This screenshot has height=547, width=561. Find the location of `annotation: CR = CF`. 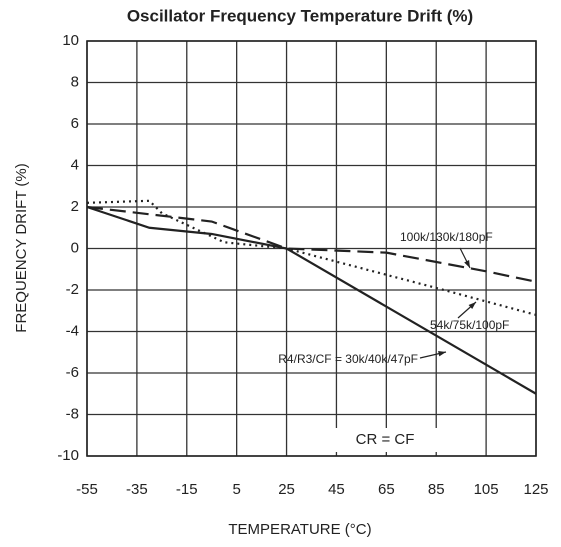

annotation: CR = CF is located at coordinates (385, 439).